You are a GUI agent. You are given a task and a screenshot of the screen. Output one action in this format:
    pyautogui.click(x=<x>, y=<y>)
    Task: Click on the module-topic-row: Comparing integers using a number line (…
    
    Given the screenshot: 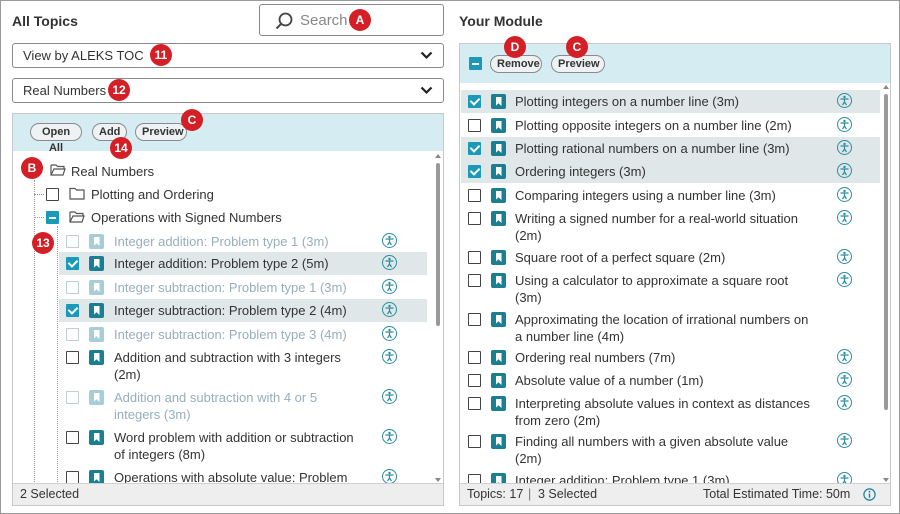 What is the action you would take?
    pyautogui.click(x=670, y=195)
    